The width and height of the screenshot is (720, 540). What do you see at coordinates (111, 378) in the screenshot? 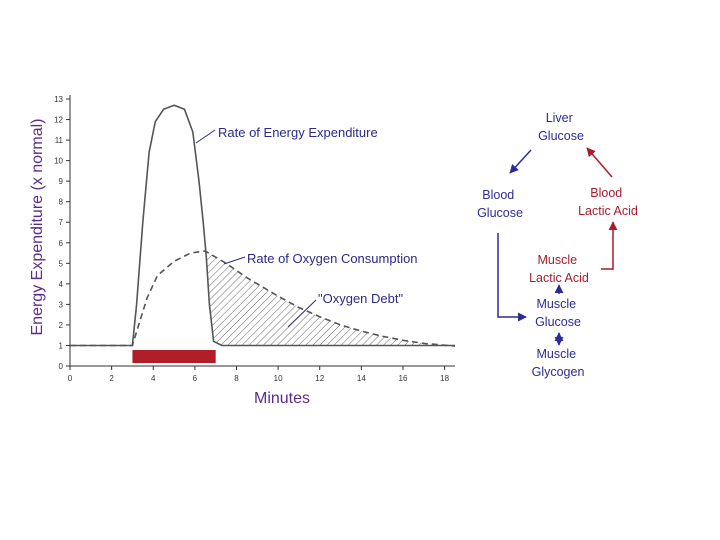
I see `x-tick-label: 2` at bounding box center [111, 378].